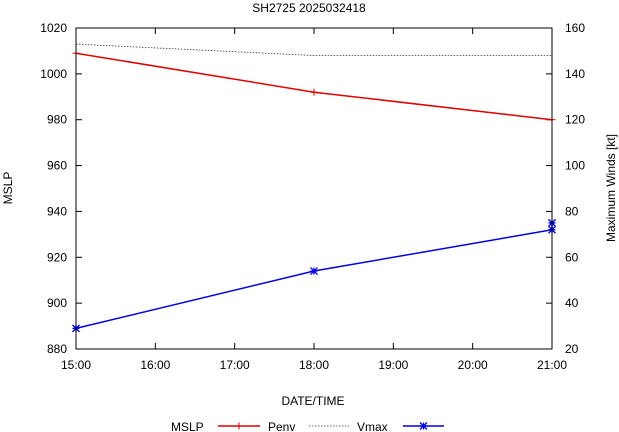 This screenshot has height=432, width=619. Describe the element at coordinates (187, 426) in the screenshot. I see `legend-title: MSLP` at that location.